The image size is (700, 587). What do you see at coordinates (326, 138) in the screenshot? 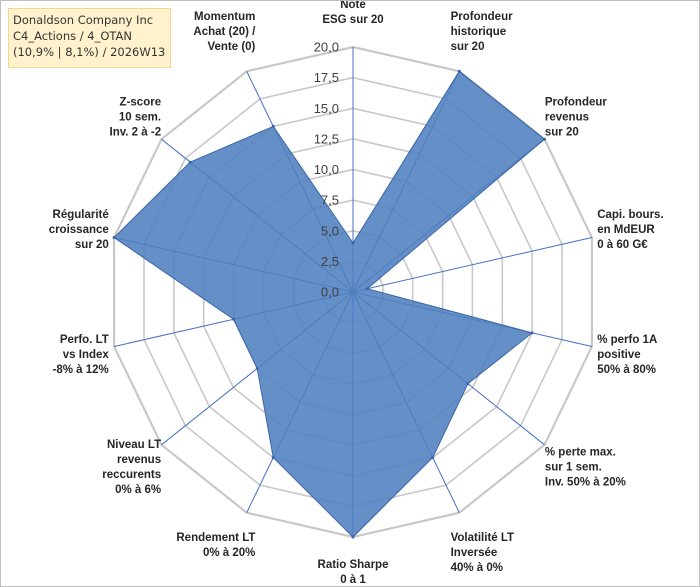
I see `tick-label: 12,5` at bounding box center [326, 138].